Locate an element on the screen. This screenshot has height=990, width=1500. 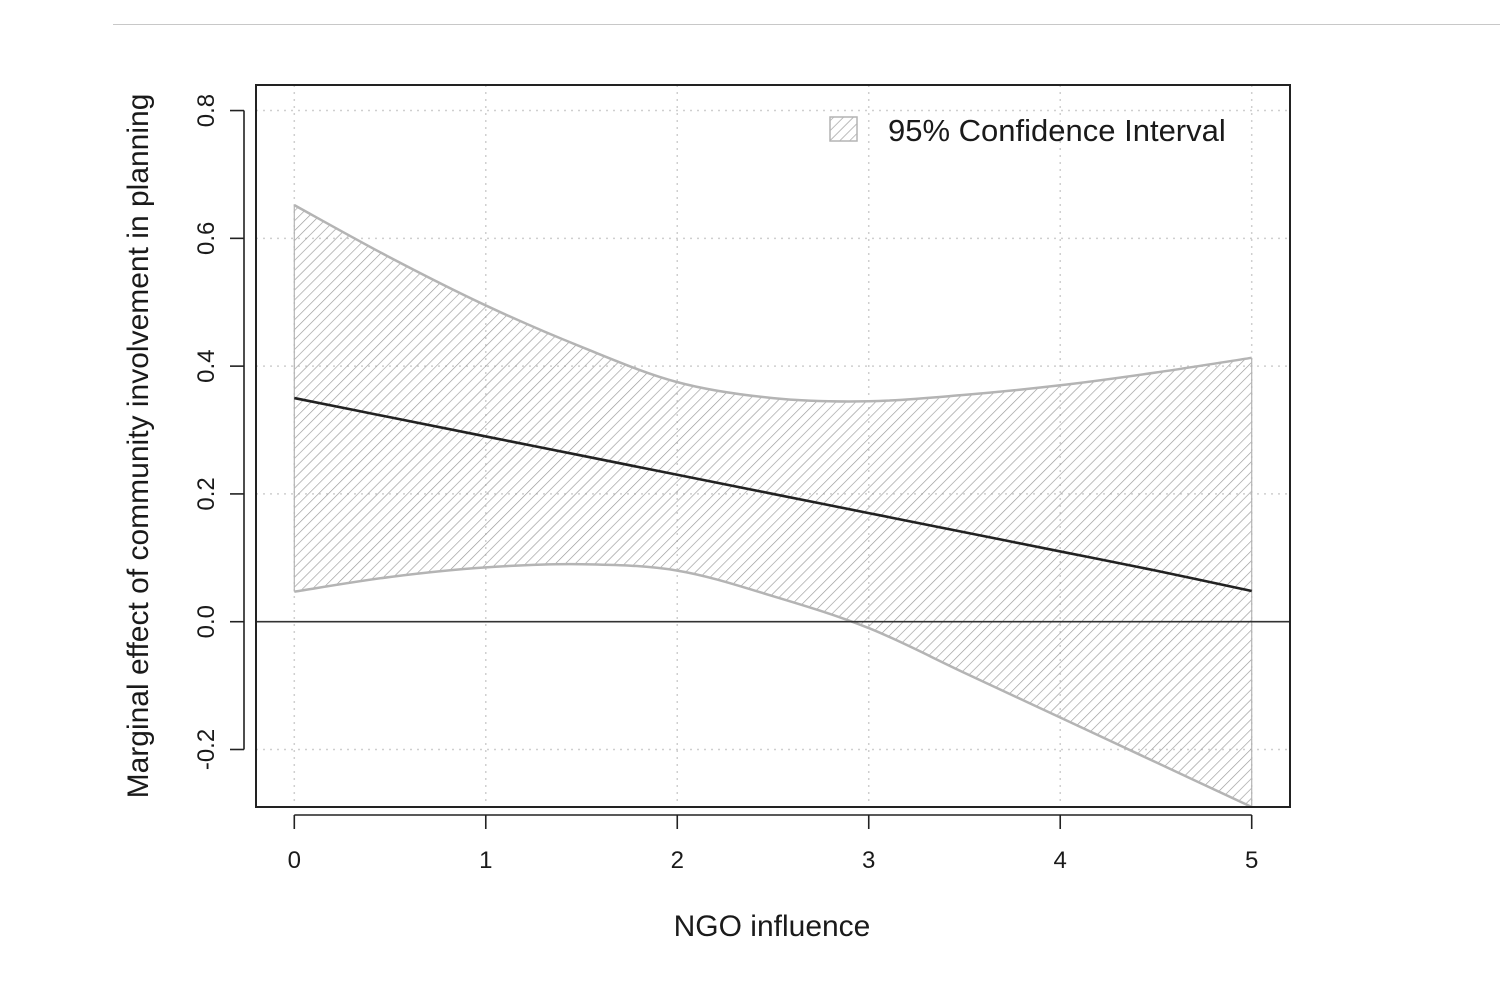
marginal-effect-line is located at coordinates (773, 494).